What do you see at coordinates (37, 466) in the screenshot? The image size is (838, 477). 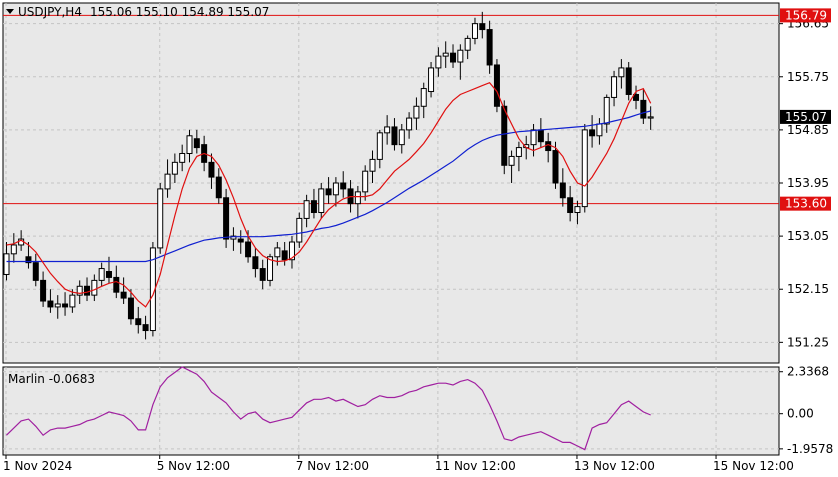 I see `time-tick-label: 1 Nov 2024` at bounding box center [37, 466].